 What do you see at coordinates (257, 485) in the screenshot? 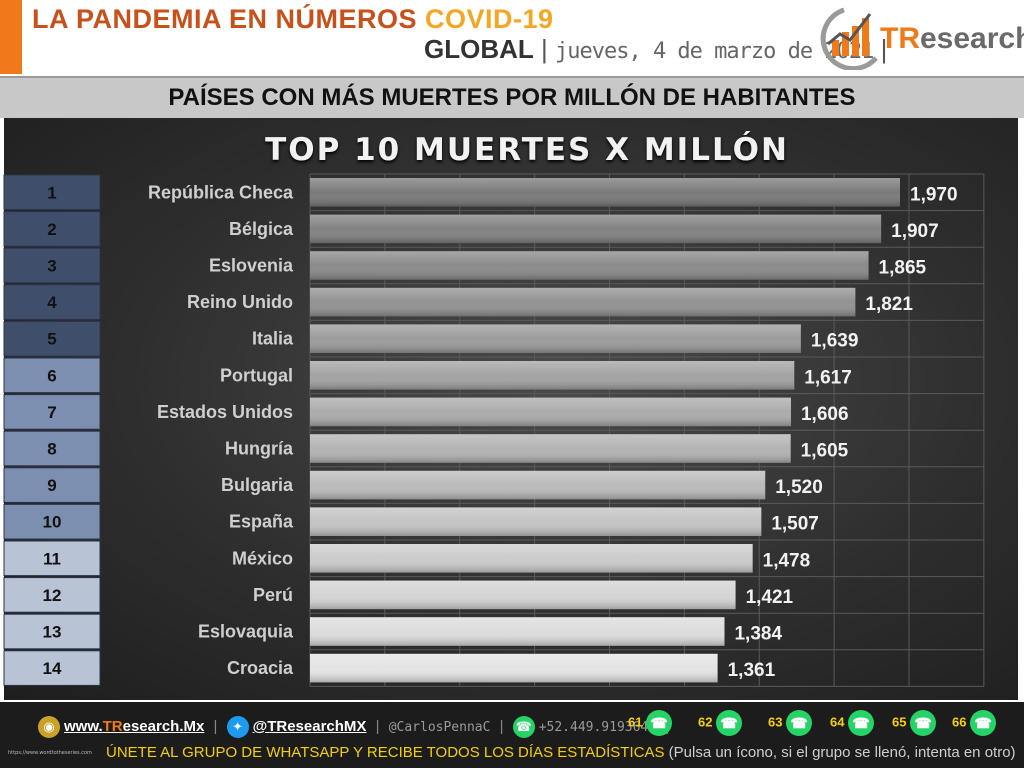
I see `category-label: Bulgaria` at bounding box center [257, 485].